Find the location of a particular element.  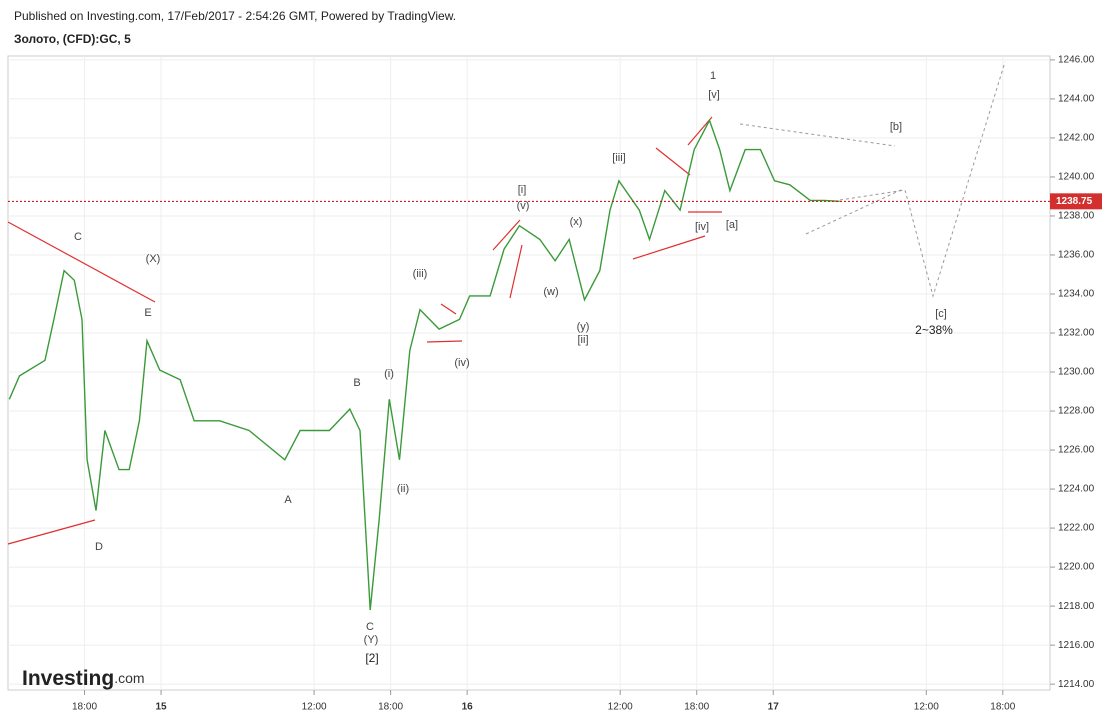

y-tick-label: 1218.00 is located at coordinates (1076, 606).